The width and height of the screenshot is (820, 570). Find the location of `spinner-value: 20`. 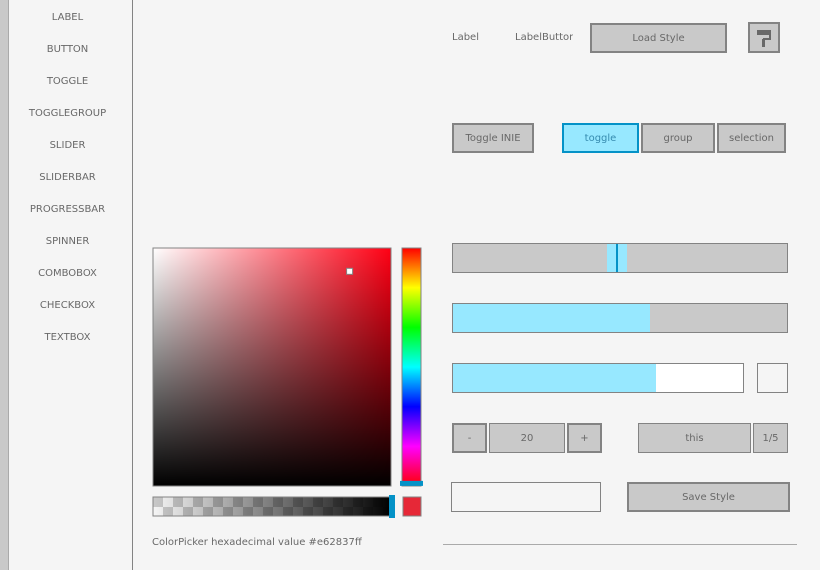

spinner-value: 20 is located at coordinates (527, 438).